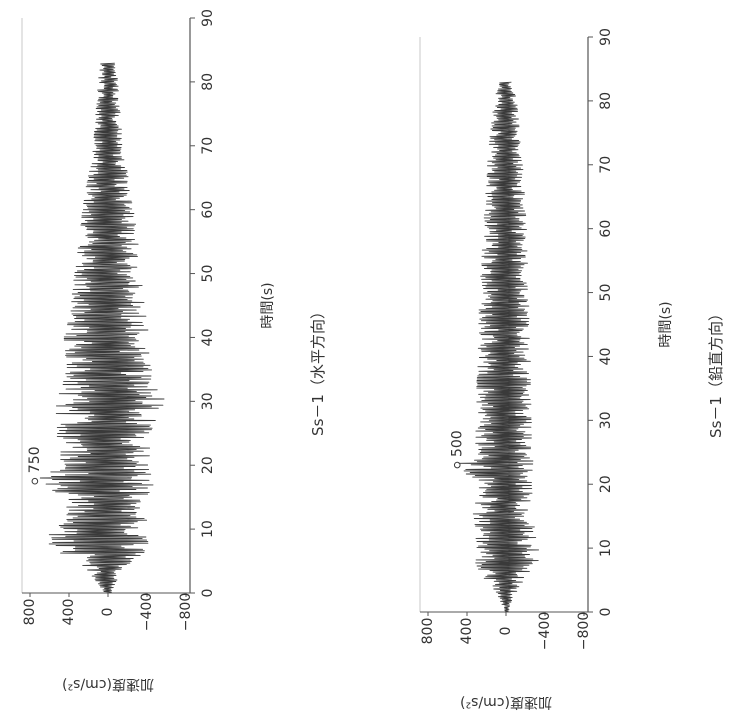 The image size is (729, 722). What do you see at coordinates (35, 459) in the screenshot?
I see `peak-value-label: 750` at bounding box center [35, 459].